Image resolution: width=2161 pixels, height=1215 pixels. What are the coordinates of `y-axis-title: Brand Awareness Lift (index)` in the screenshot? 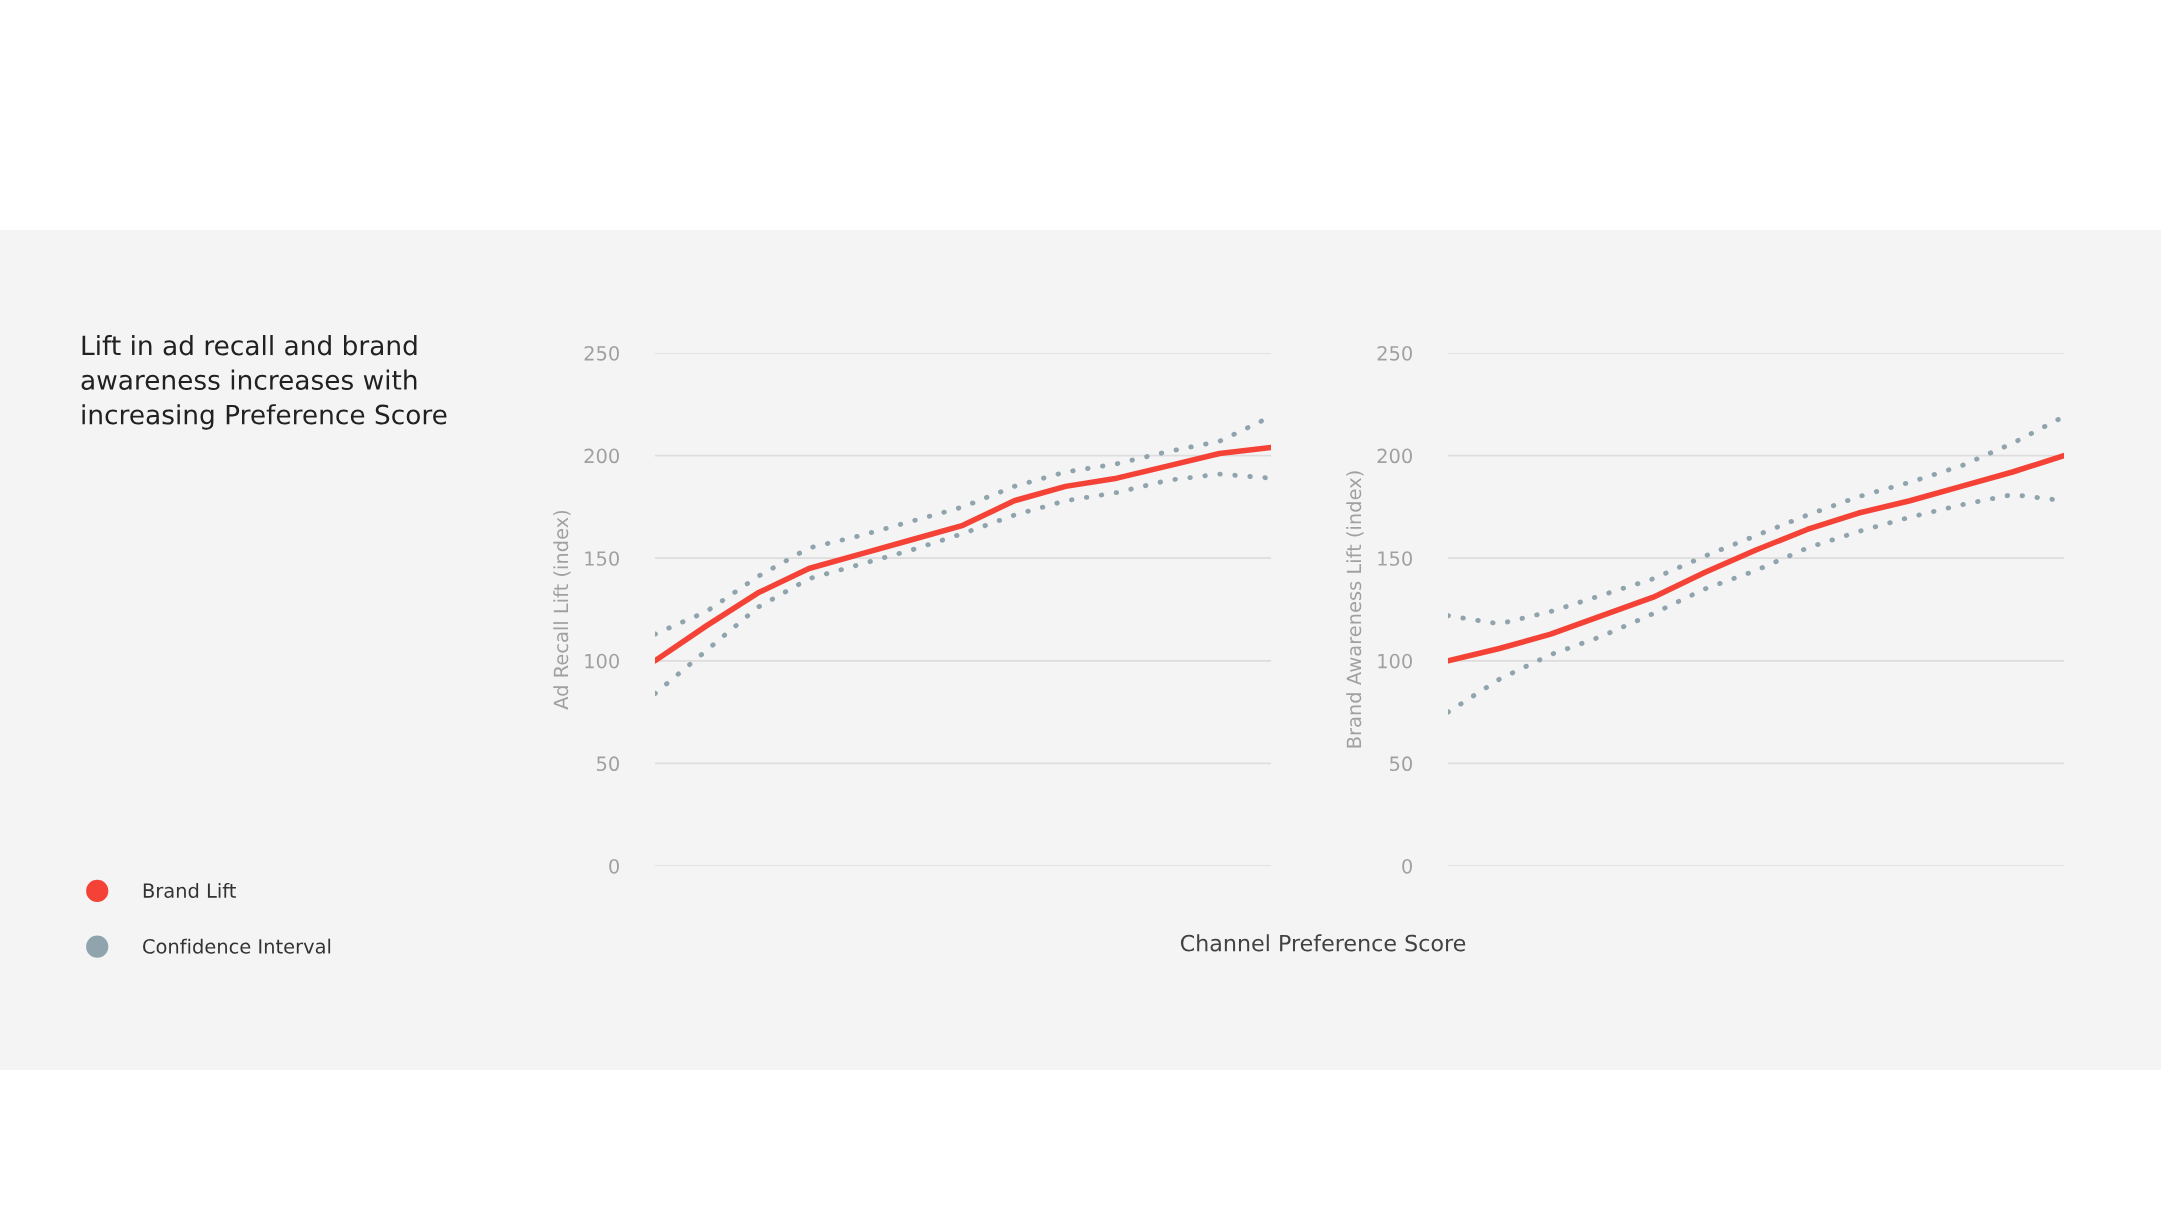 It's located at (1355, 609).